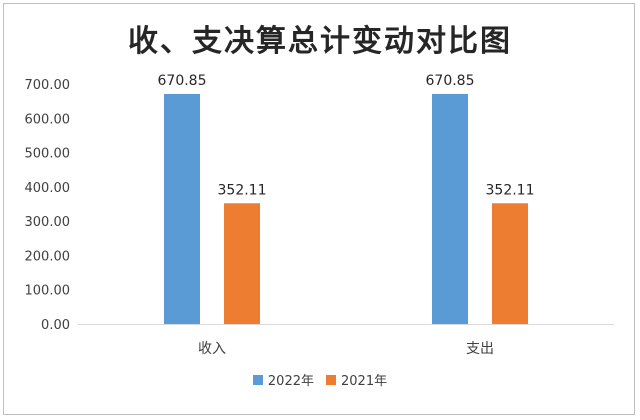 Image resolution: width=640 pixels, height=420 pixels. I want to click on legend-item: 2021年, so click(356, 379).